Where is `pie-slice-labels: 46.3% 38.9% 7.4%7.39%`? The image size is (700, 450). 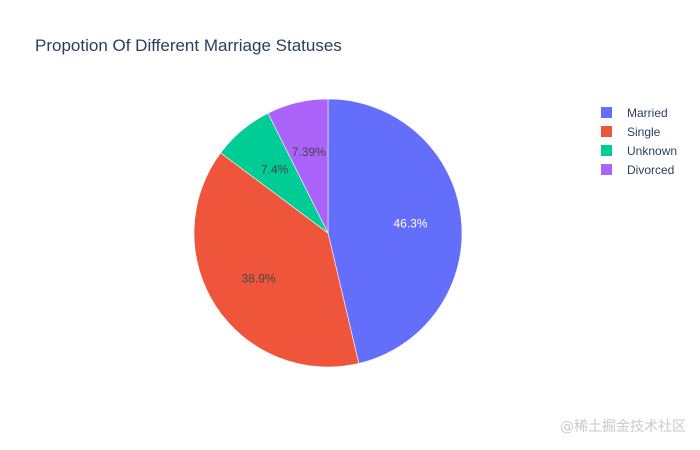 pie-slice-labels: 46.3% 38.9% 7.4%7.39% is located at coordinates (335, 215).